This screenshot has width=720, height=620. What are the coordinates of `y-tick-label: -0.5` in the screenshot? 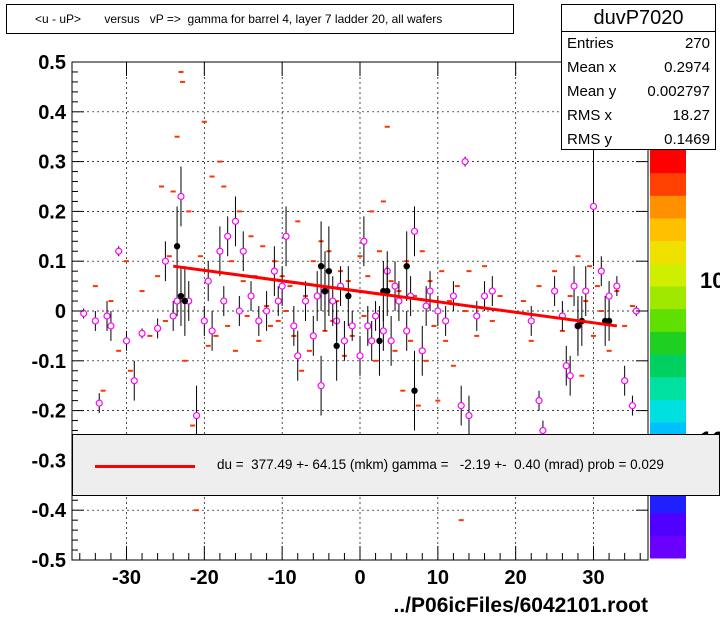 It's located at (49, 561).